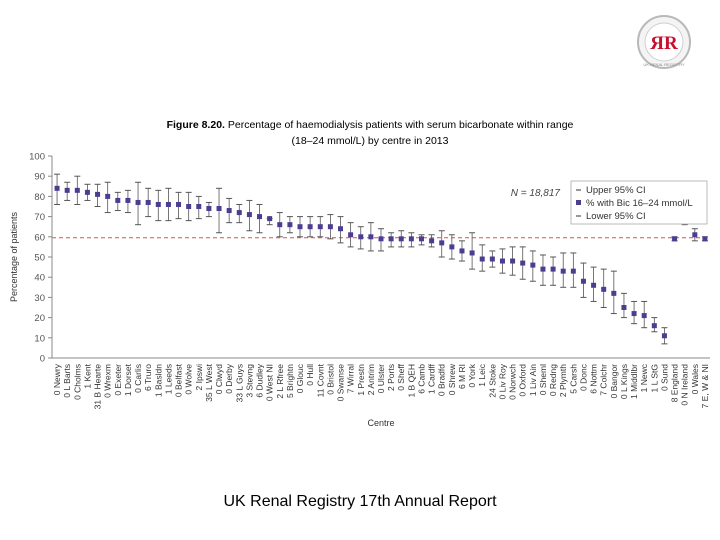  Describe the element at coordinates (39, 298) in the screenshot. I see `y-tick-label-30: 30` at that location.